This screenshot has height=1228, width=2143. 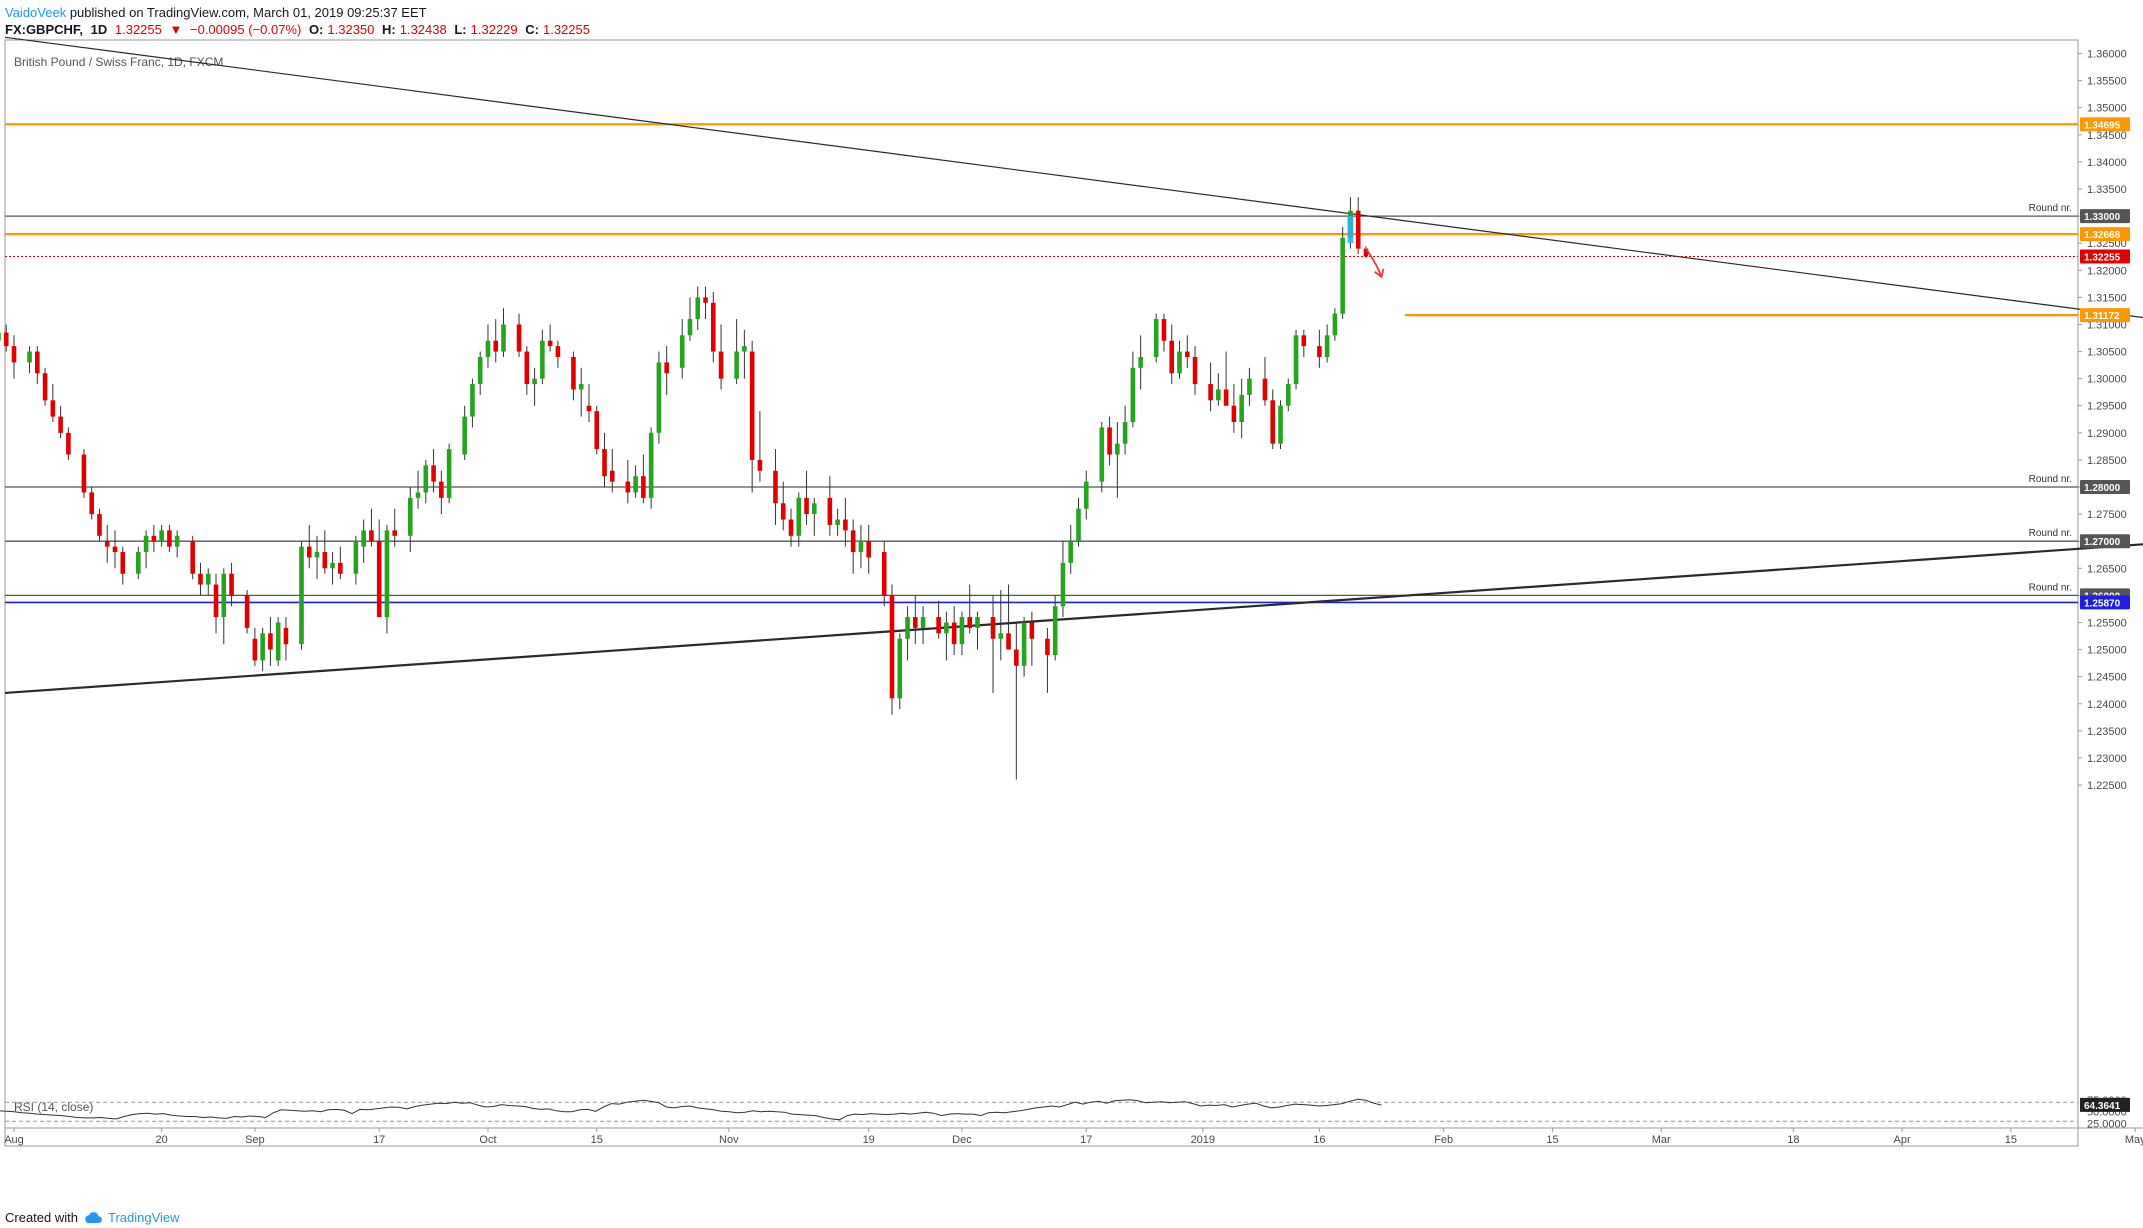 I want to click on low-label: L:, so click(x=460, y=29).